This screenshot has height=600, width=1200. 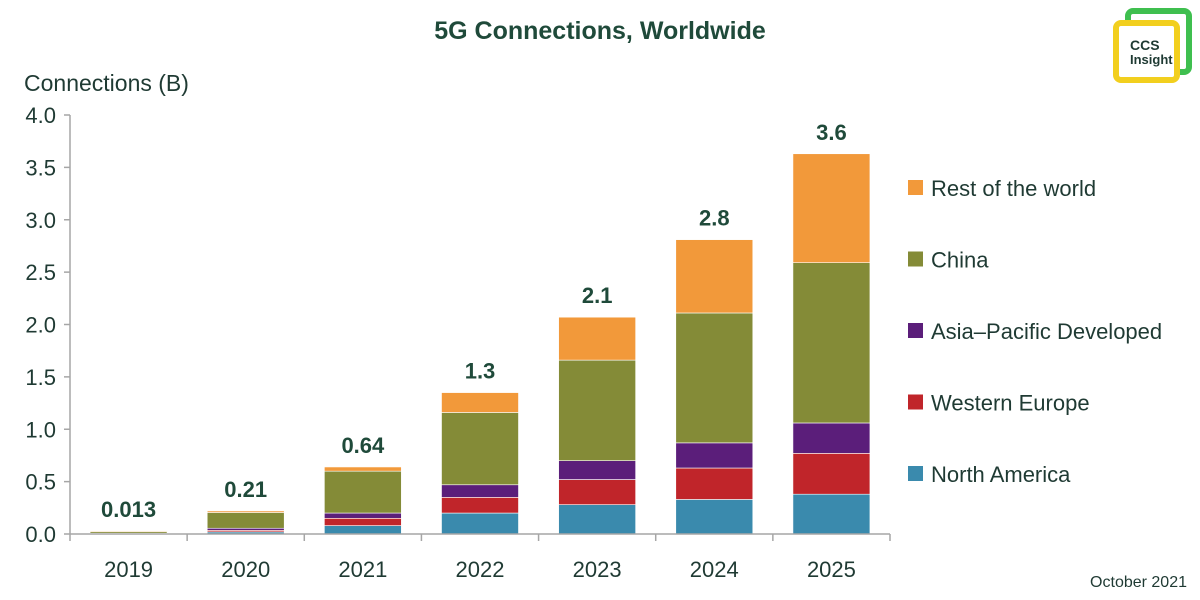 What do you see at coordinates (363, 515) in the screenshot?
I see `bar-segment-2021-asia-pacific-developed` at bounding box center [363, 515].